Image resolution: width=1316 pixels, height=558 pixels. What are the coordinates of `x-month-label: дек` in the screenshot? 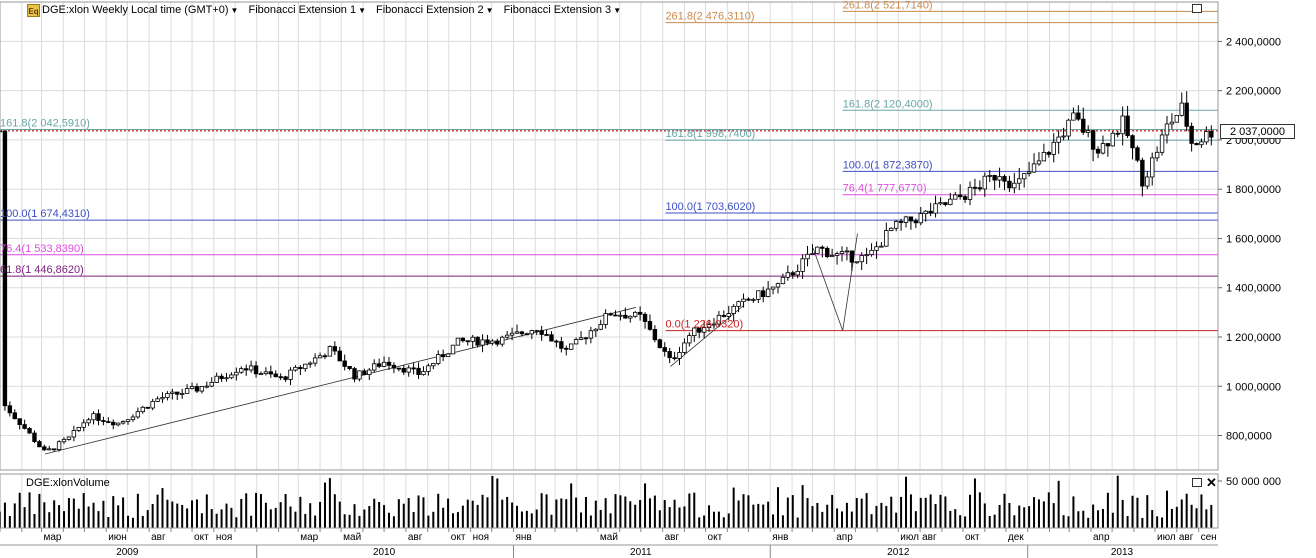 It's located at (1016, 537).